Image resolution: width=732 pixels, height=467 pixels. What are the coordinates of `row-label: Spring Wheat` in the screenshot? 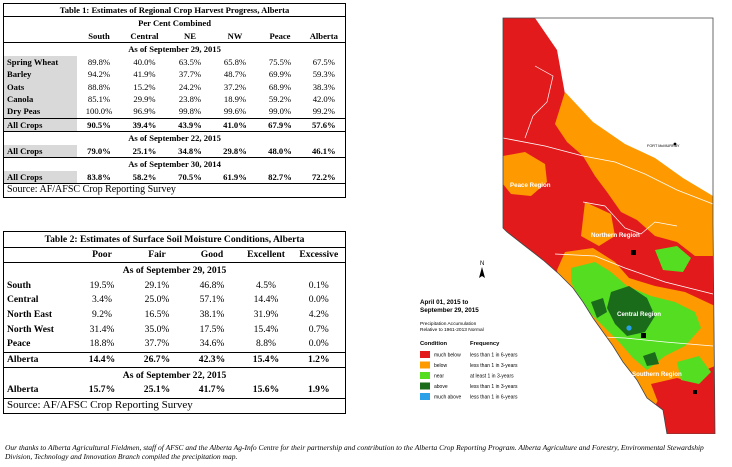 It's located at (40, 62).